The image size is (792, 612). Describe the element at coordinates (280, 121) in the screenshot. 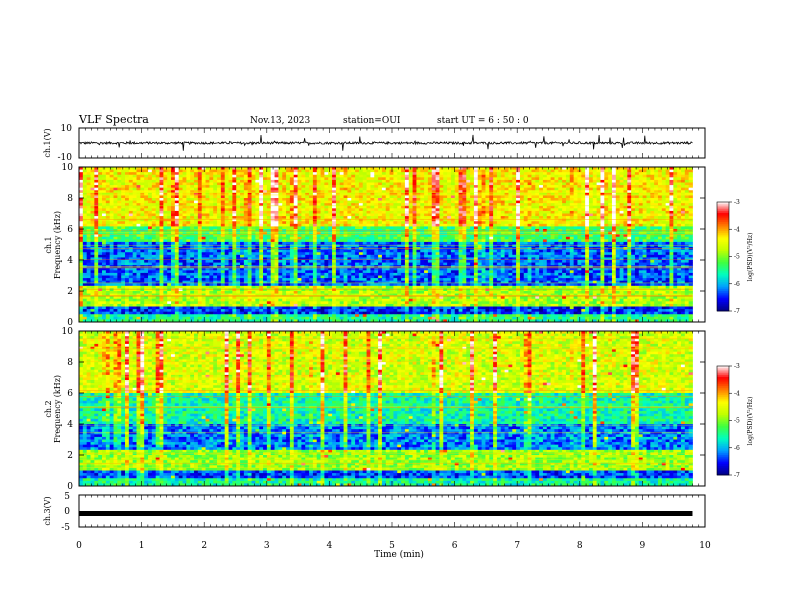

I see `date-label: Nov.13, 2023` at that location.